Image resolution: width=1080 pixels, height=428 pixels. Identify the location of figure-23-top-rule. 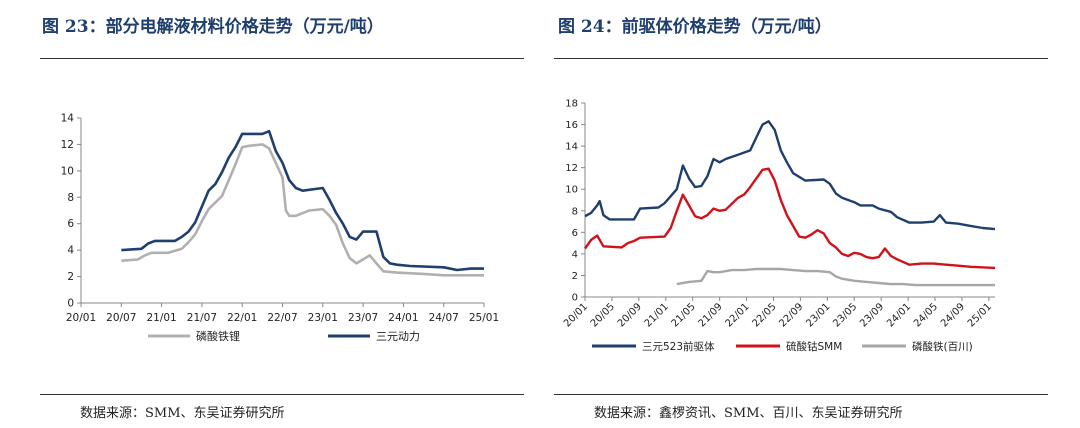
(282, 58).